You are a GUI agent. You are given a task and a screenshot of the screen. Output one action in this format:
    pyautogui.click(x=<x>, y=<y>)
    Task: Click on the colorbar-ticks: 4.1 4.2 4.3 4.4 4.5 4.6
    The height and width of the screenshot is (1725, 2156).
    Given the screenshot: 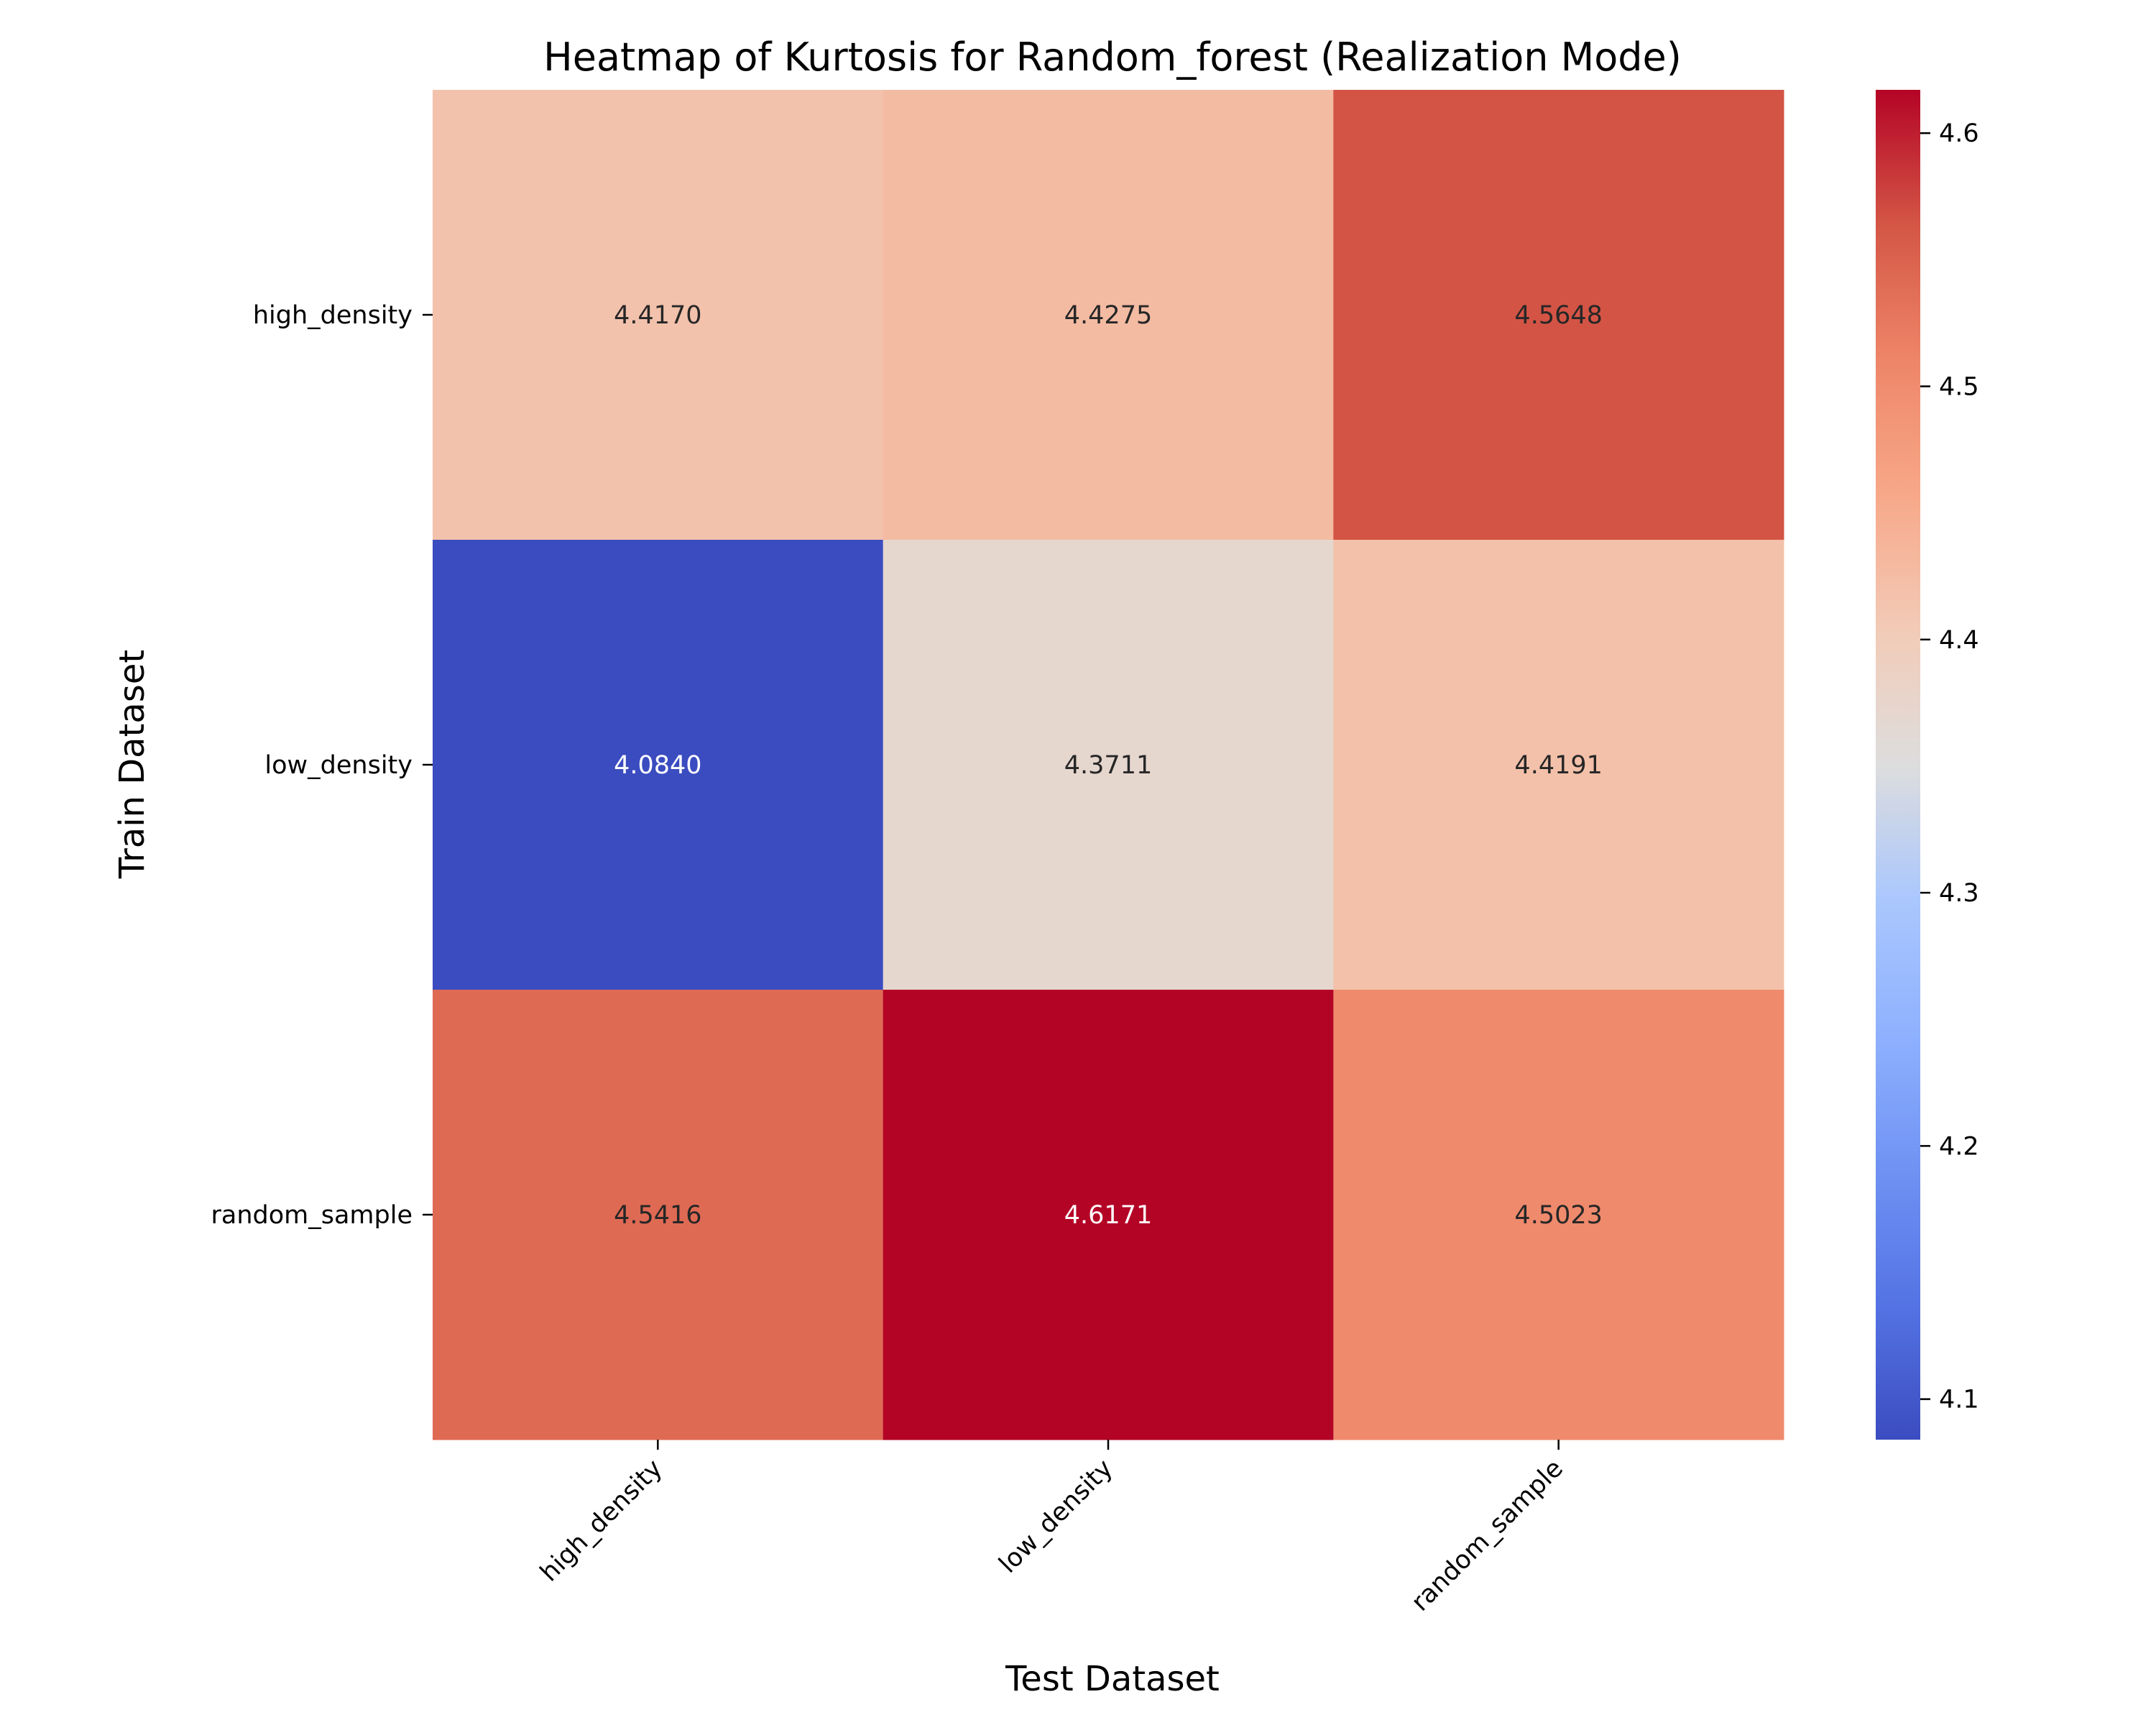 What is the action you would take?
    pyautogui.click(x=1950, y=766)
    